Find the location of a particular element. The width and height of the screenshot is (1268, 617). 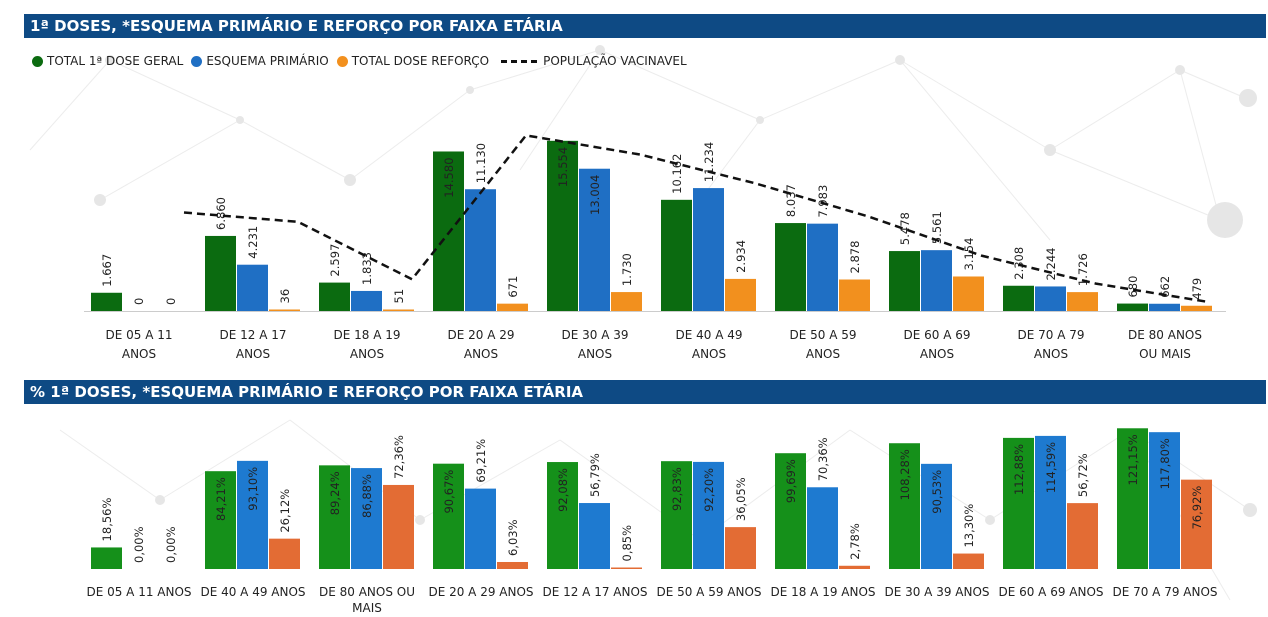

chart1-bar-s1-c9 is located at coordinates (1164, 500).